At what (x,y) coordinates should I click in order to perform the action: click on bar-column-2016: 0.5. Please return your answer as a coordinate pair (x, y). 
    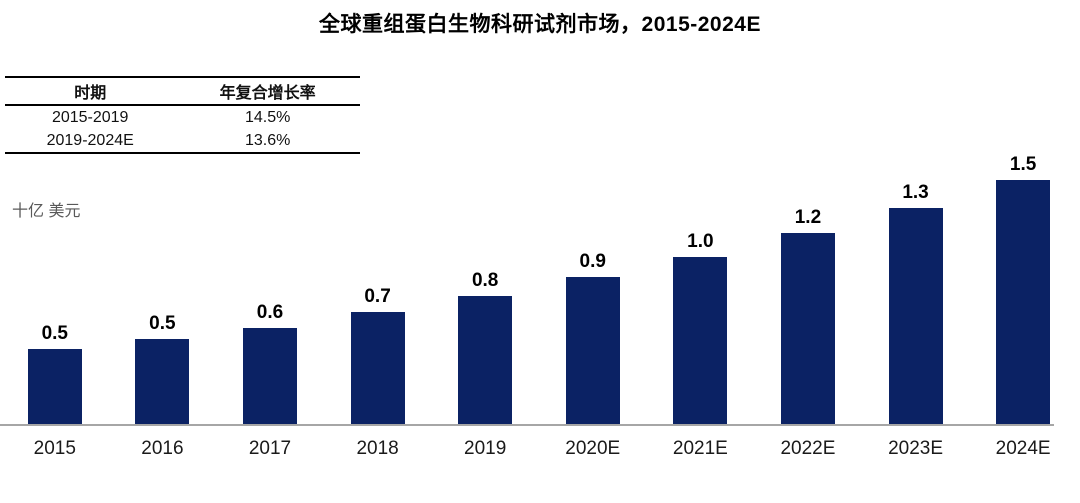
    Looking at the image, I should click on (163, 369).